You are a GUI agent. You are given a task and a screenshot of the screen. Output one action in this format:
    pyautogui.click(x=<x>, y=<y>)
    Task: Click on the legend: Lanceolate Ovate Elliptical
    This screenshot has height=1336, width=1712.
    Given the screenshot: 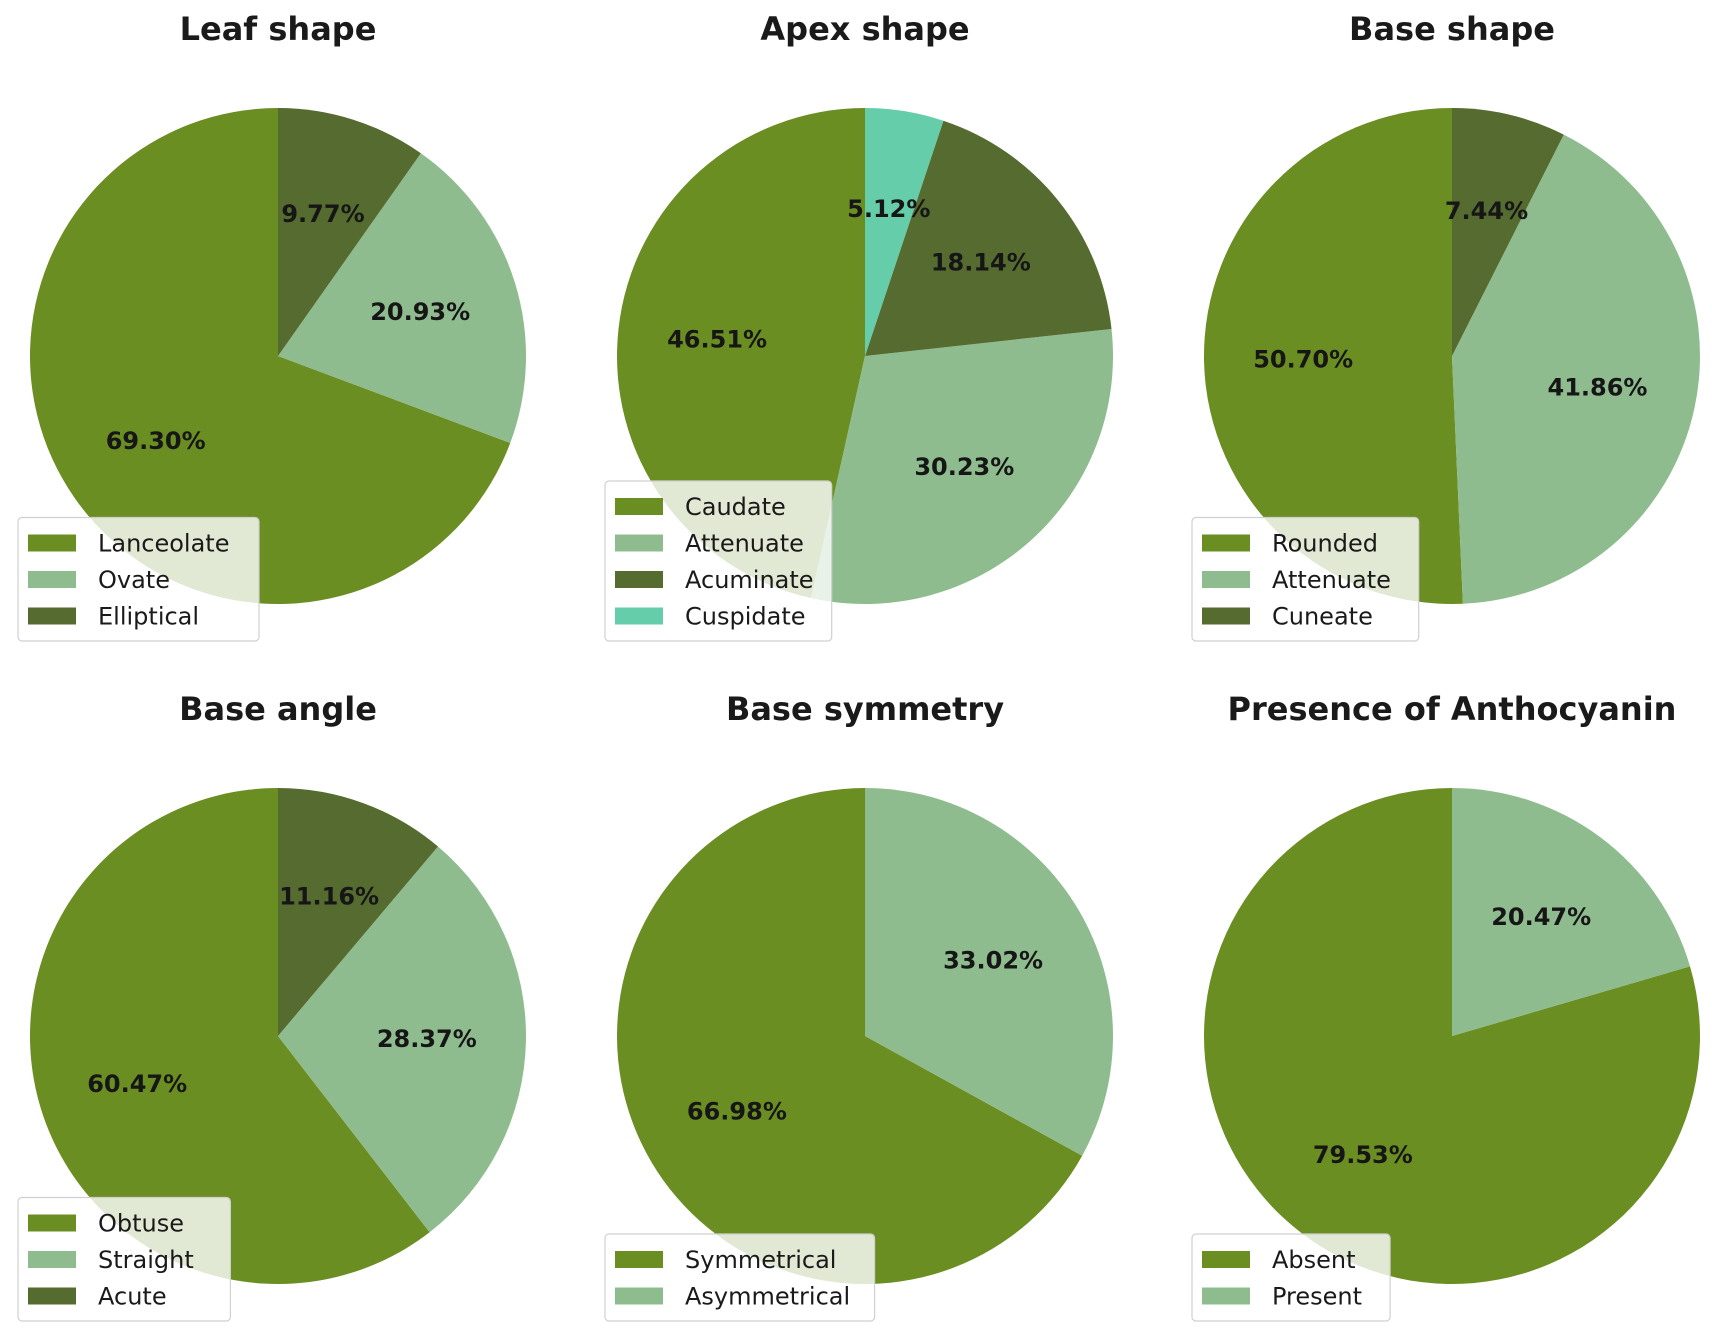 What is the action you would take?
    pyautogui.click(x=138, y=579)
    